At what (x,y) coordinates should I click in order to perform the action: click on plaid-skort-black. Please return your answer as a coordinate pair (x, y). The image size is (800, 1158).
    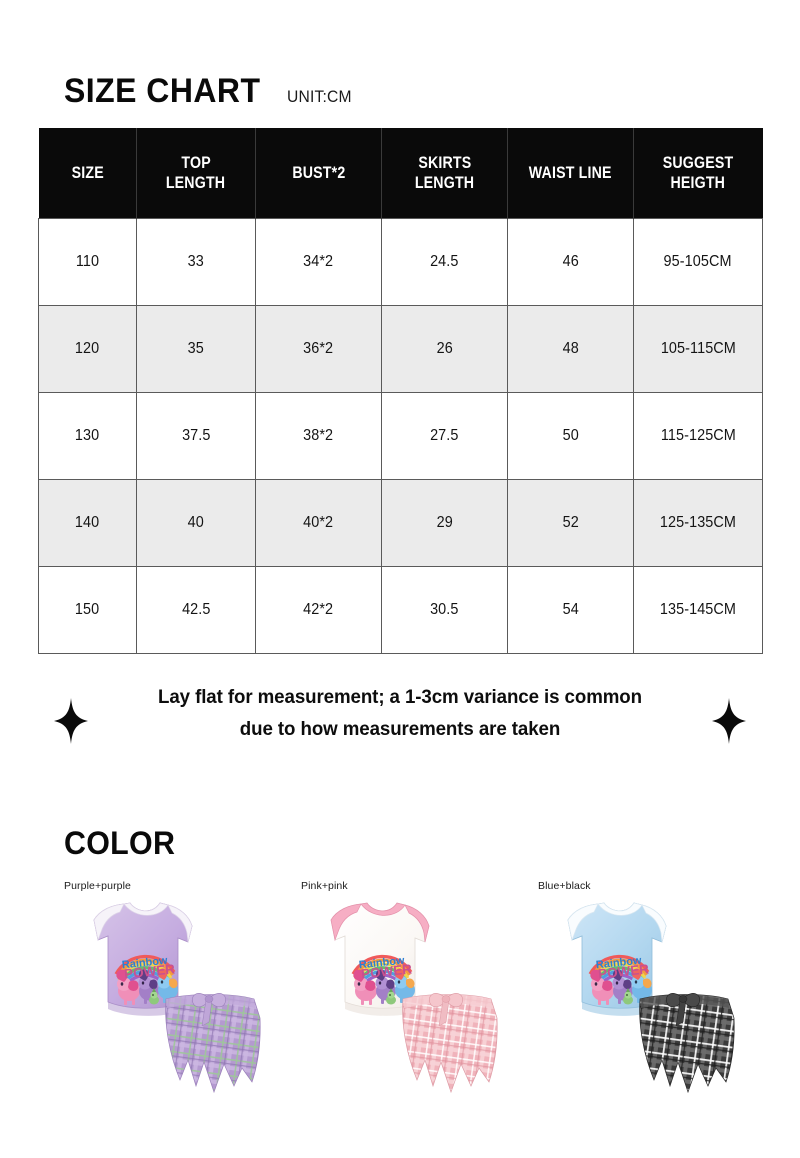
    Looking at the image, I should click on (687, 1043).